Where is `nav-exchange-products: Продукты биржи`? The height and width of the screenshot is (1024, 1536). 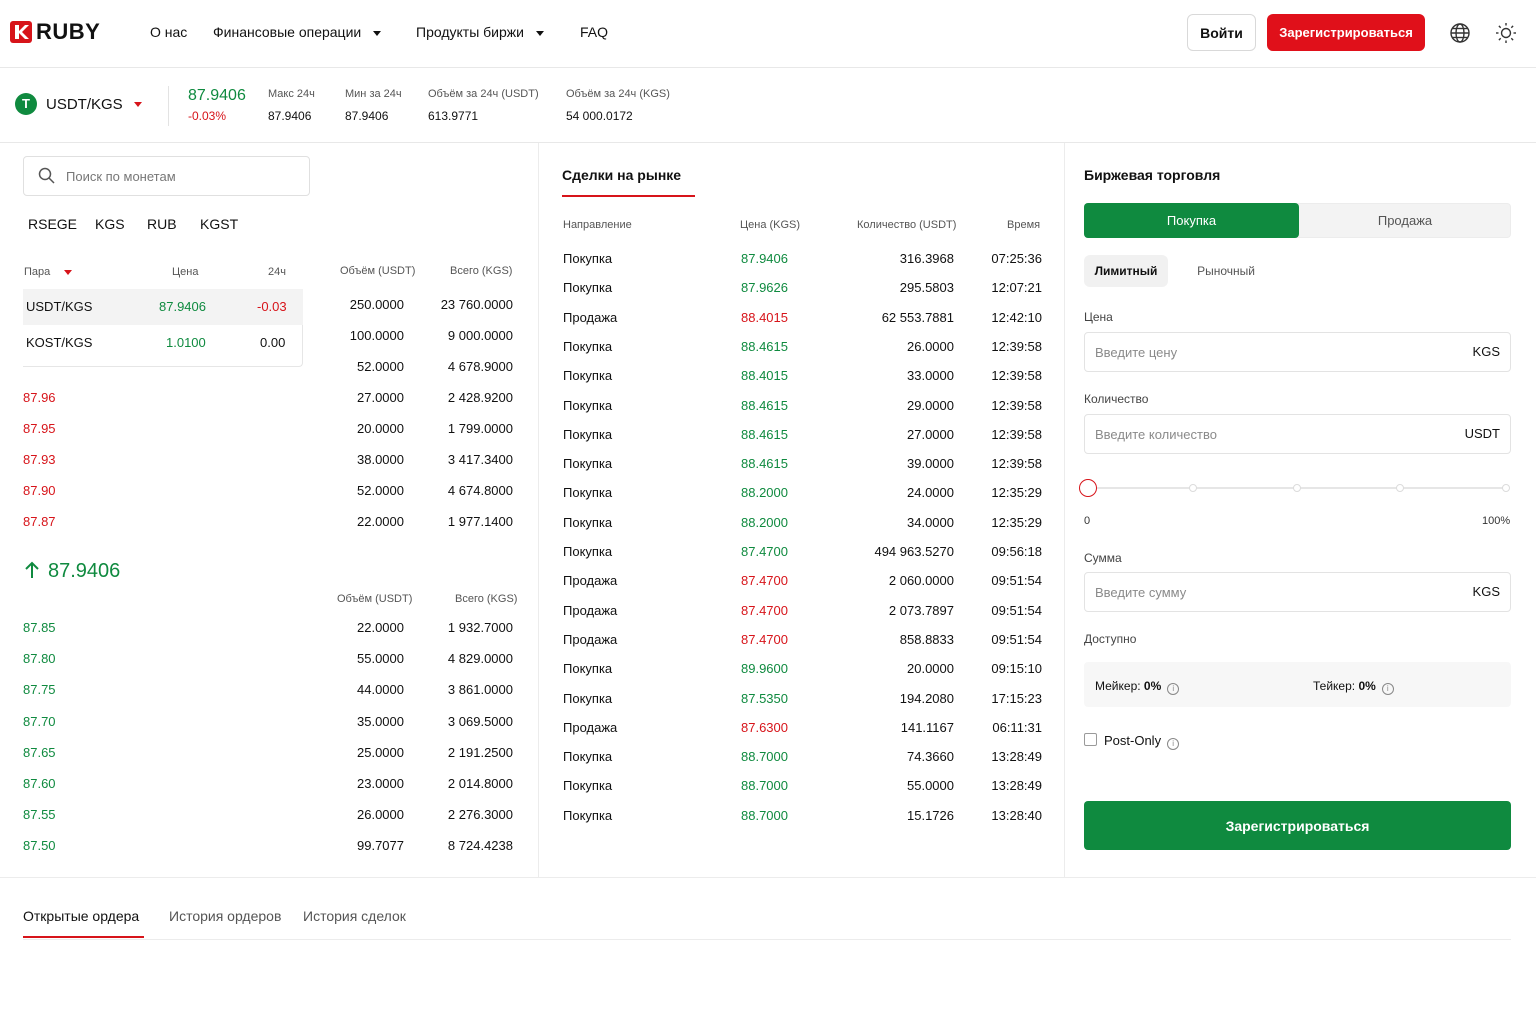
nav-exchange-products: Продукты биржи is located at coordinates (480, 32).